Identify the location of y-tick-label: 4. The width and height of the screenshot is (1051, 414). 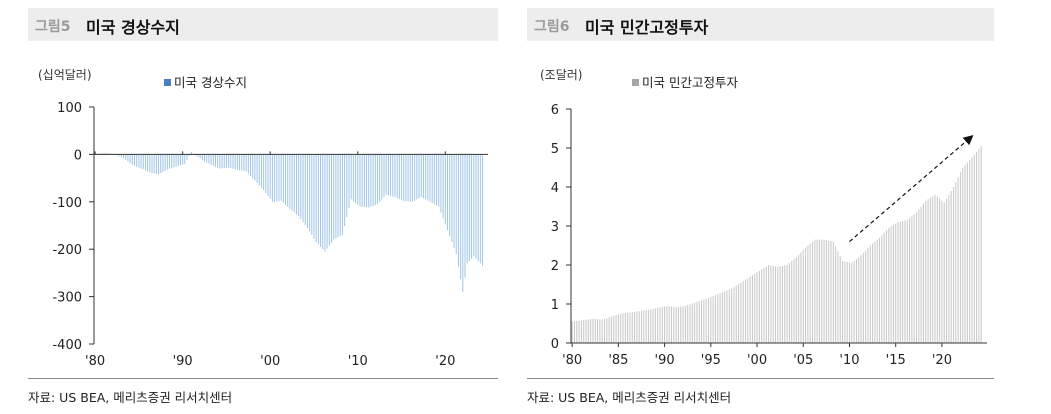
(555, 188).